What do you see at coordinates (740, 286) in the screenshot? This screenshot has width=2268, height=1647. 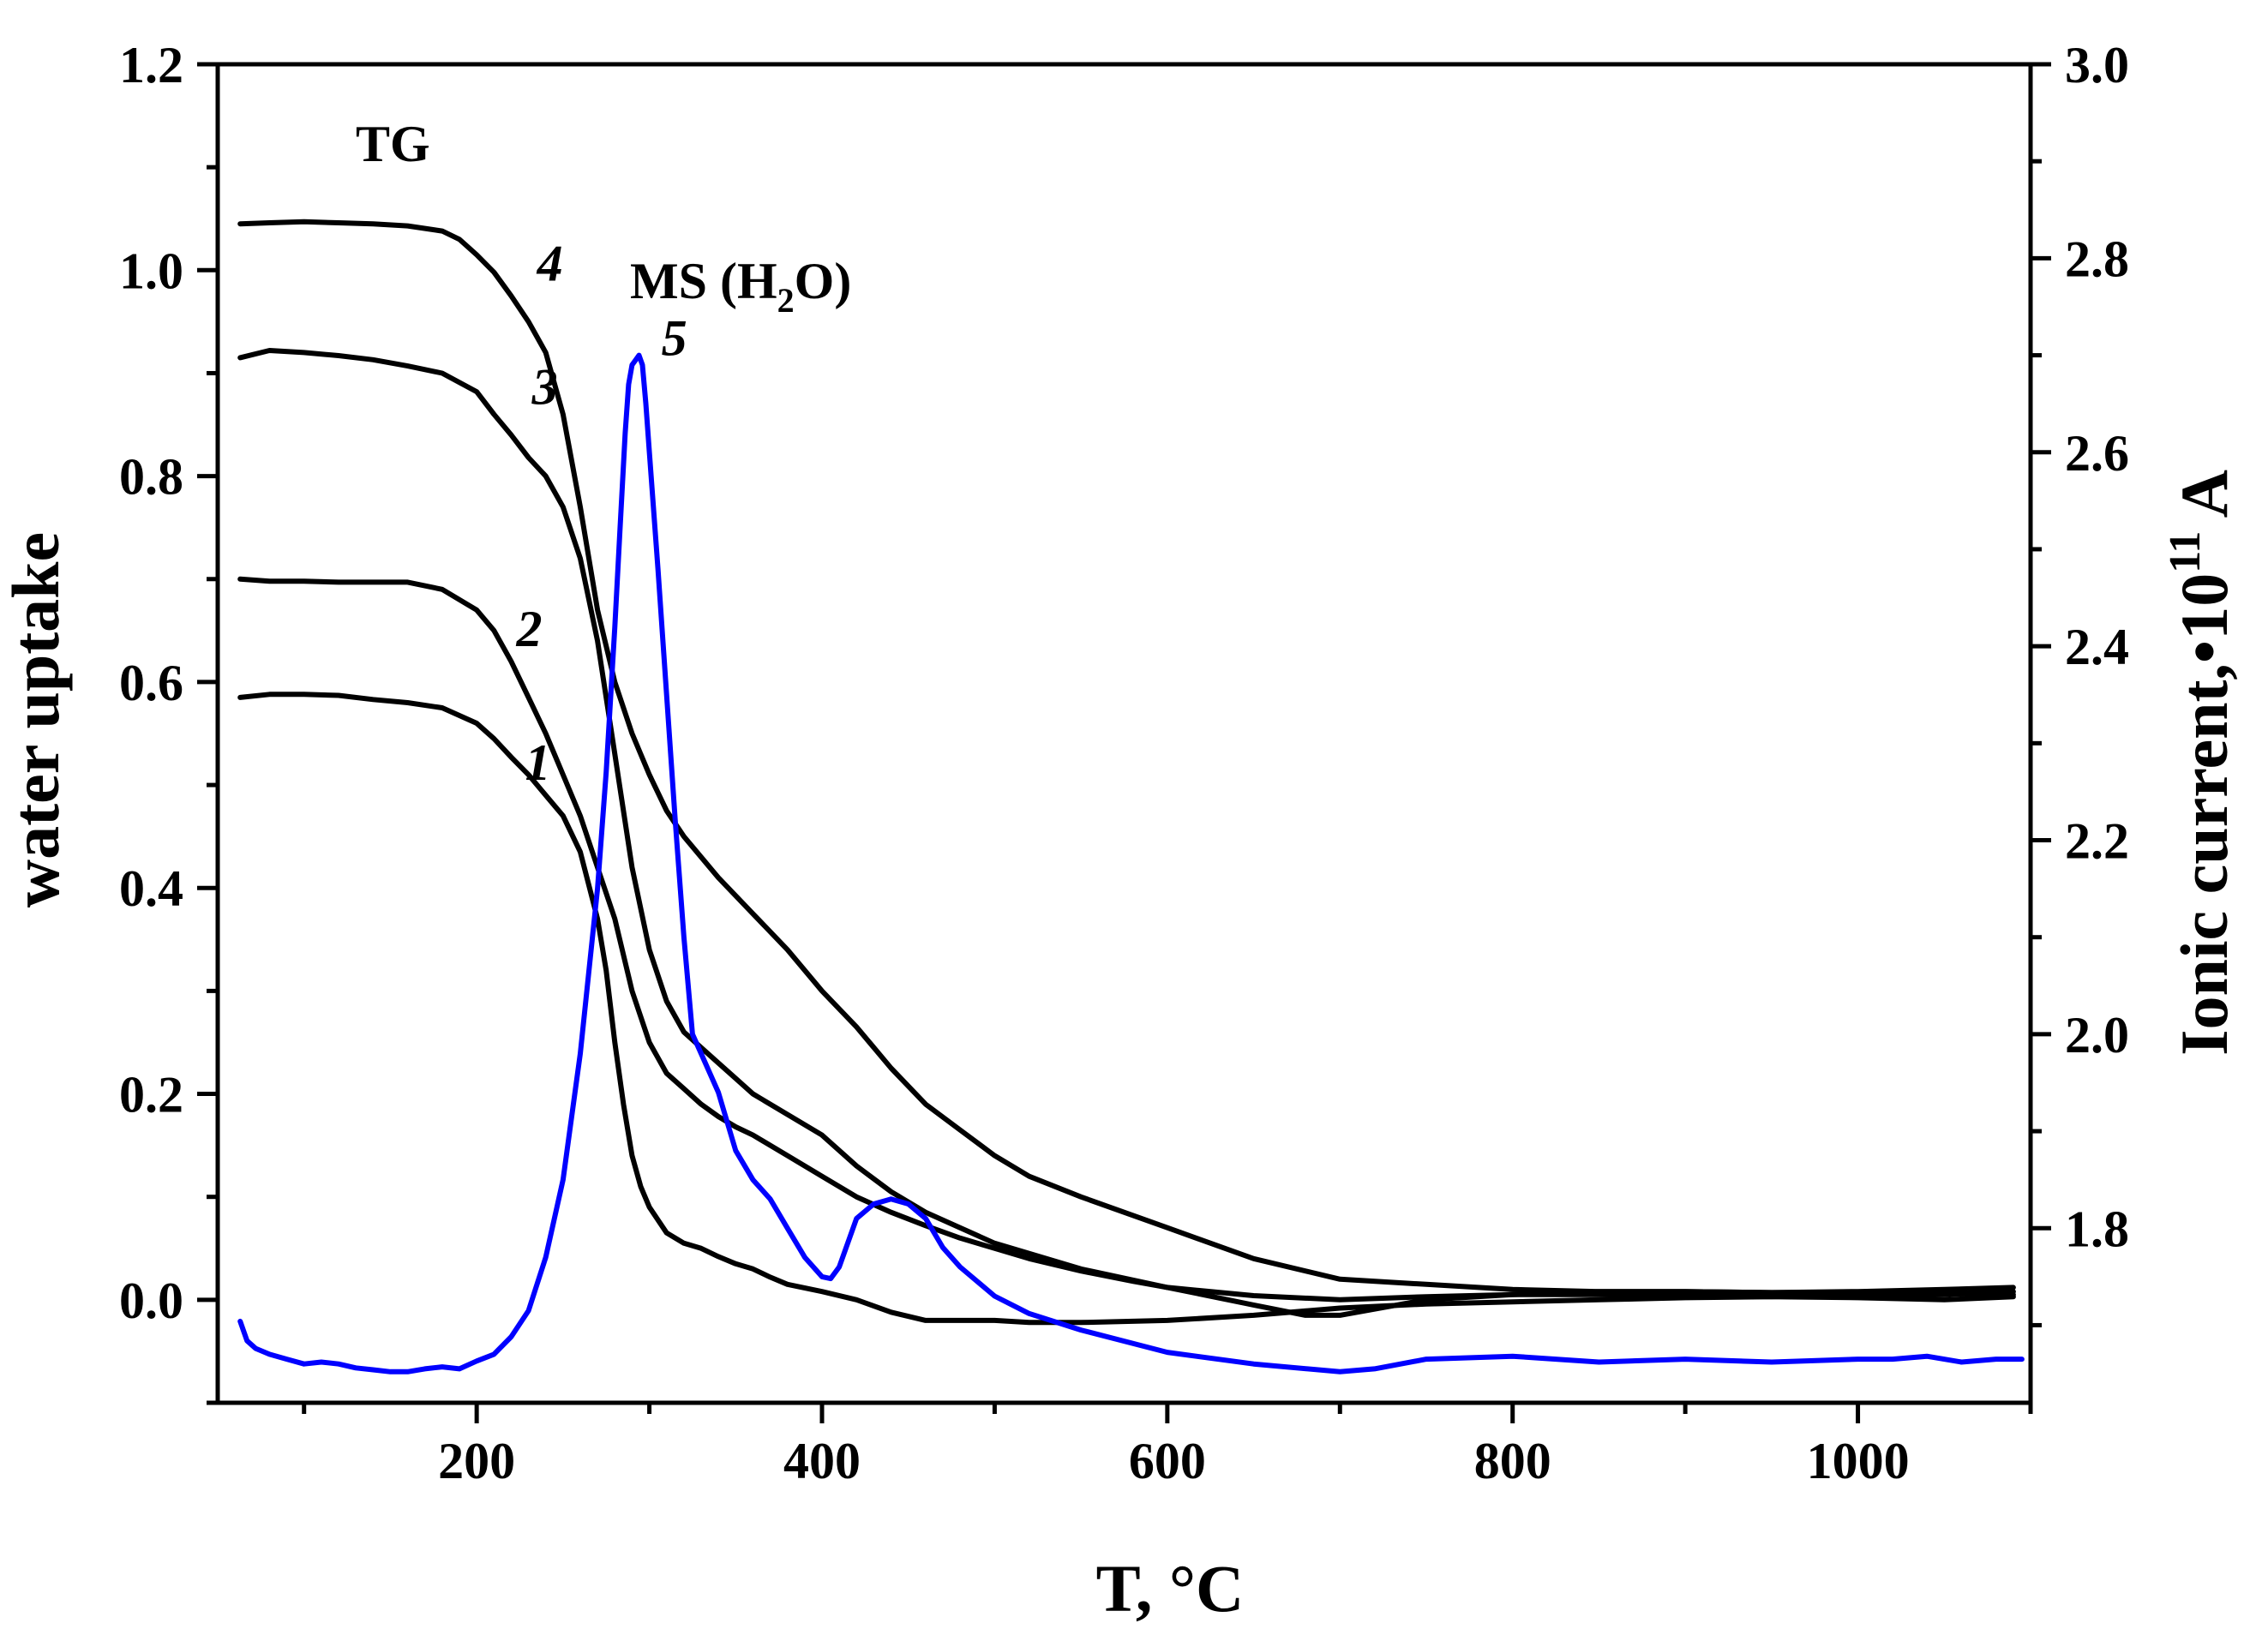 I see `ms-annotation: MS (H2O)` at bounding box center [740, 286].